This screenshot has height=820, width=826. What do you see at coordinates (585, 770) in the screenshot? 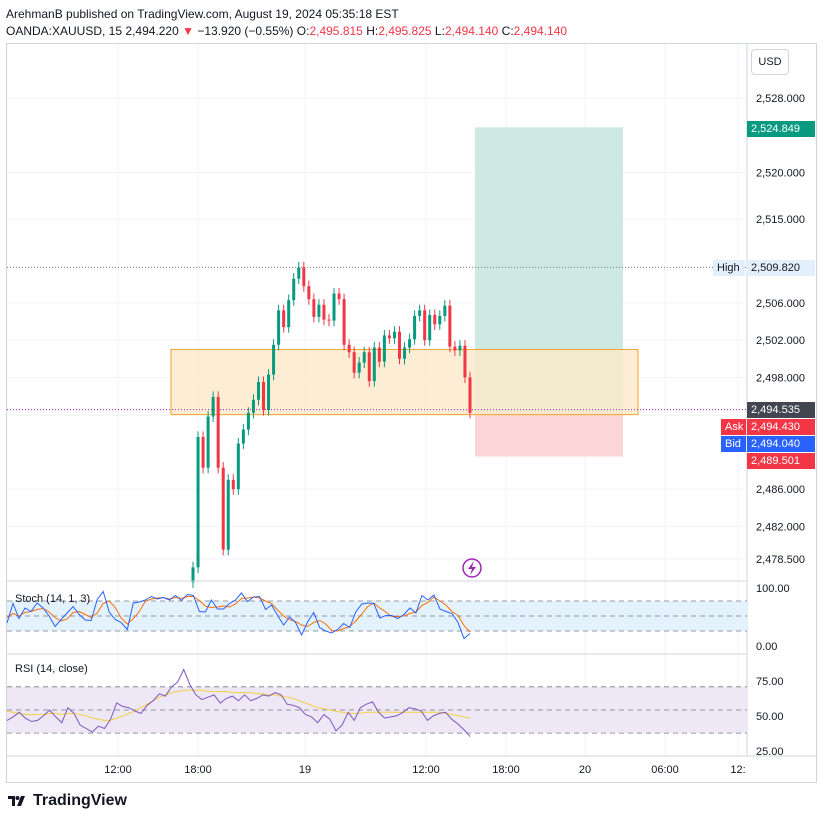
I see `time-tick-label: 20` at bounding box center [585, 770].